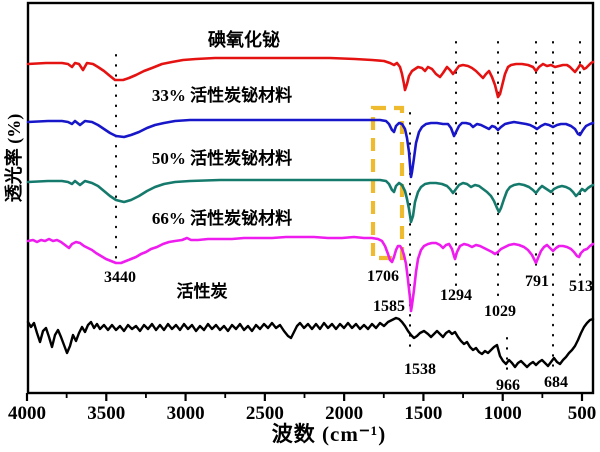 Image resolution: width=600 pixels, height=452 pixels. I want to click on x-axis-title: 波数 (cm⁻¹), so click(329, 434).